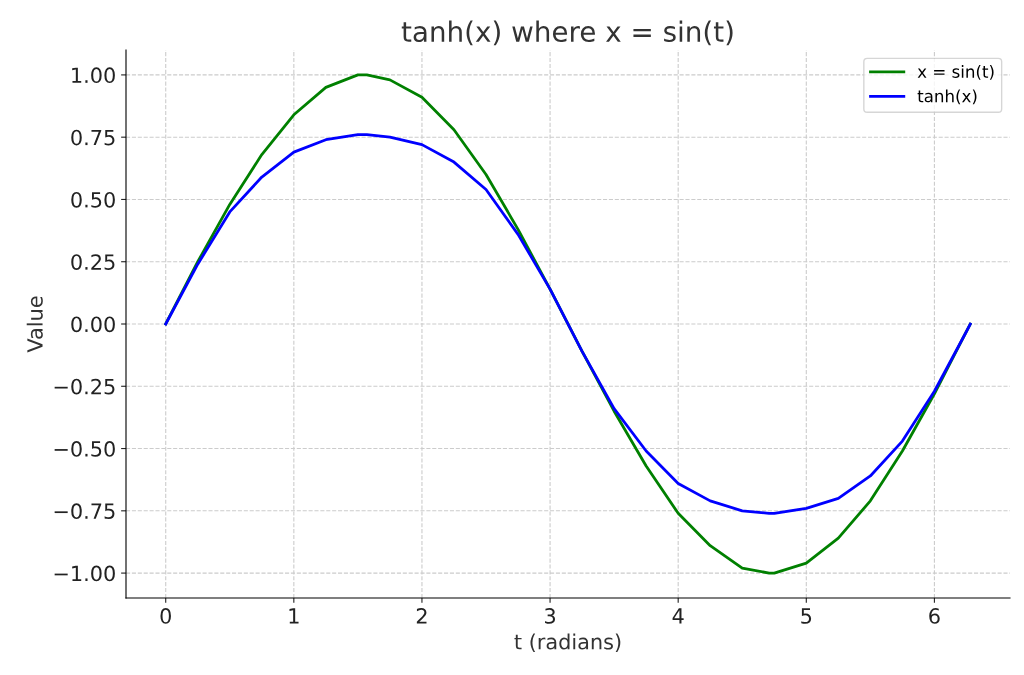 The height and width of the screenshot is (675, 1024). I want to click on y-tick-label: −0.25, so click(84, 386).